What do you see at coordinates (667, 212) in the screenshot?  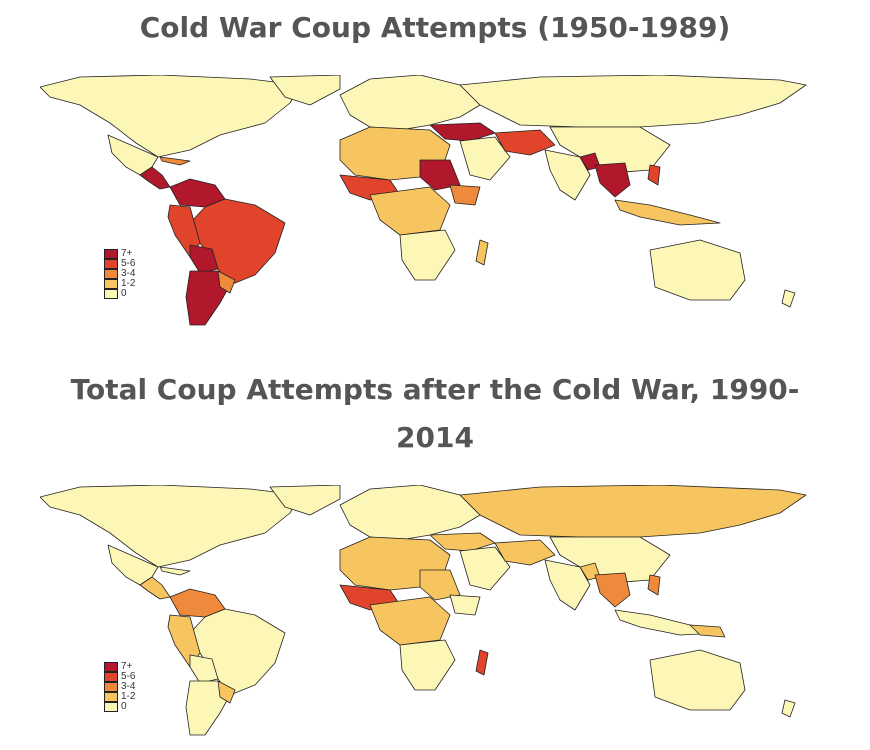 I see `indonesia` at bounding box center [667, 212].